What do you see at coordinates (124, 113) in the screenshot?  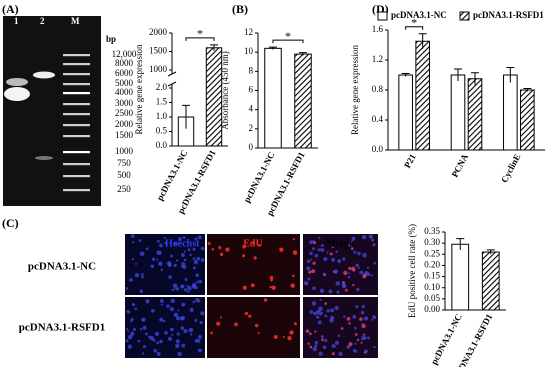 I see `marker-label: 2500` at bounding box center [124, 113].